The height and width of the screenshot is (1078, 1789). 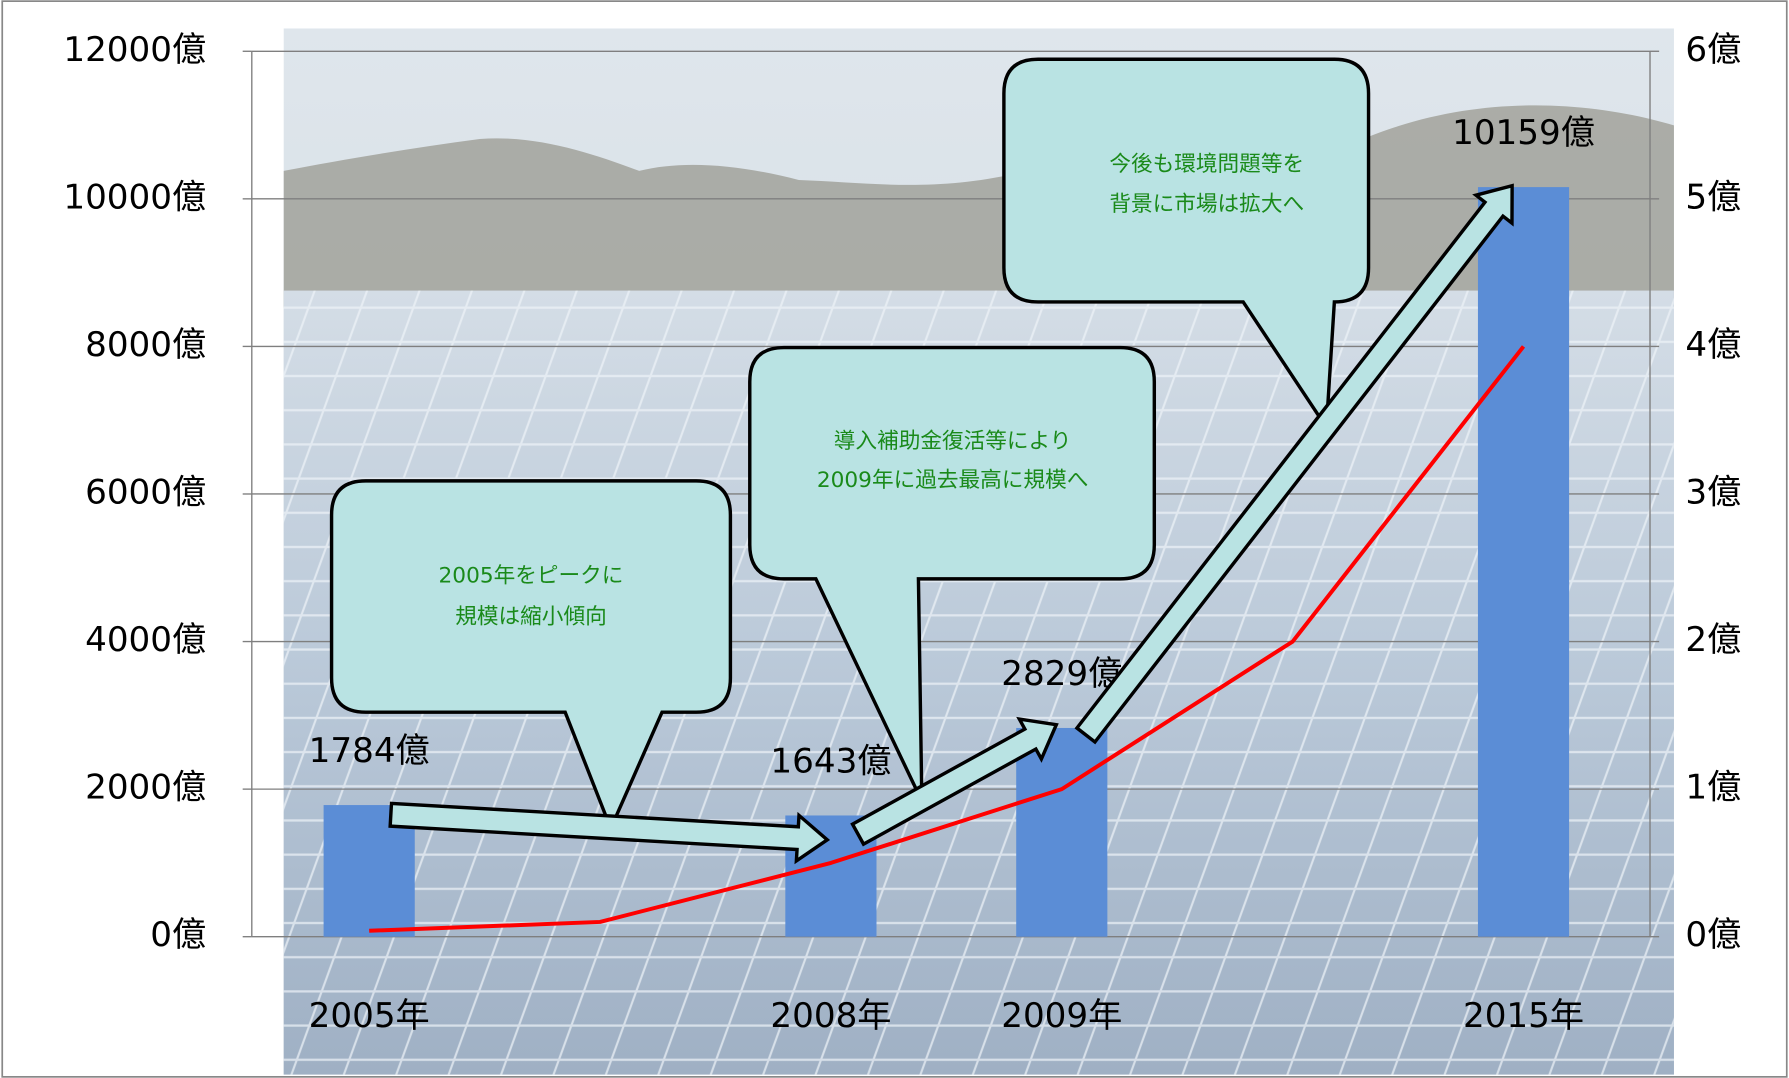 What do you see at coordinates (1523, 133) in the screenshot?
I see `value-label: 10159億` at bounding box center [1523, 133].